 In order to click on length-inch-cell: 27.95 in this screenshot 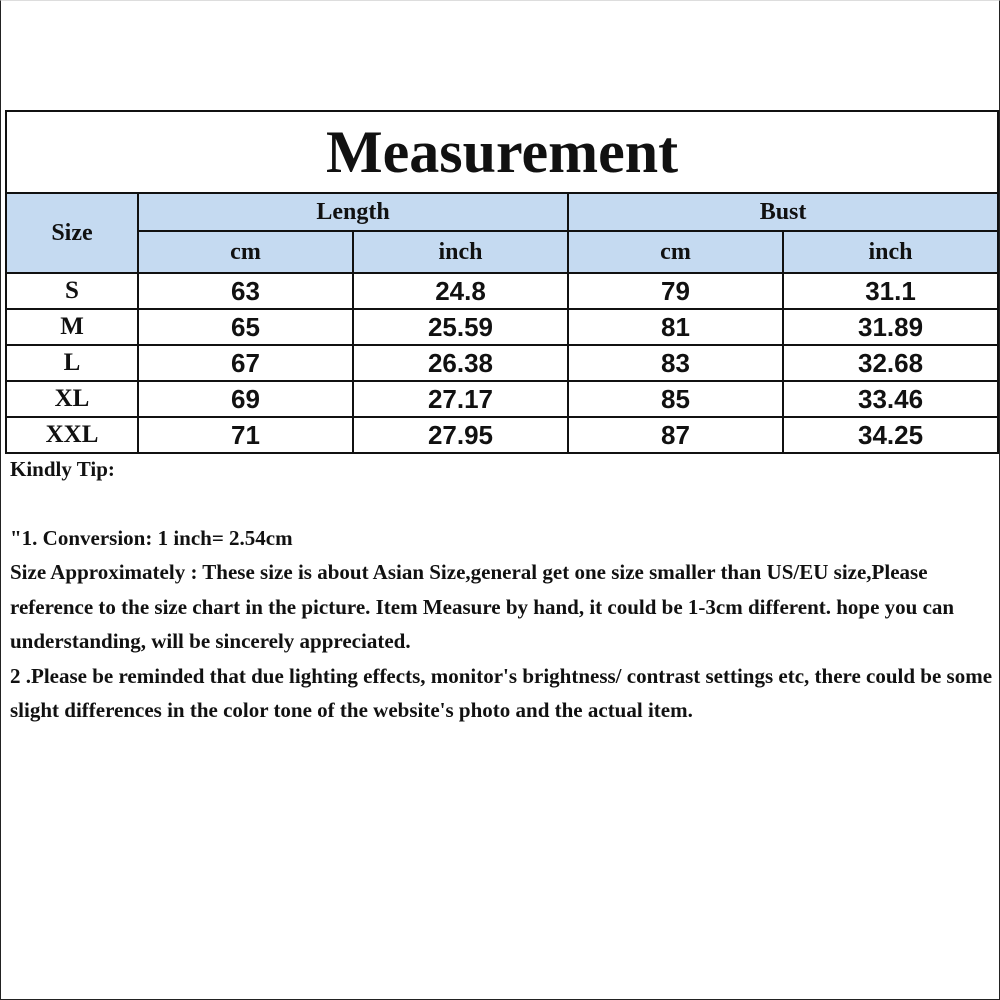, I will do `click(460, 435)`.